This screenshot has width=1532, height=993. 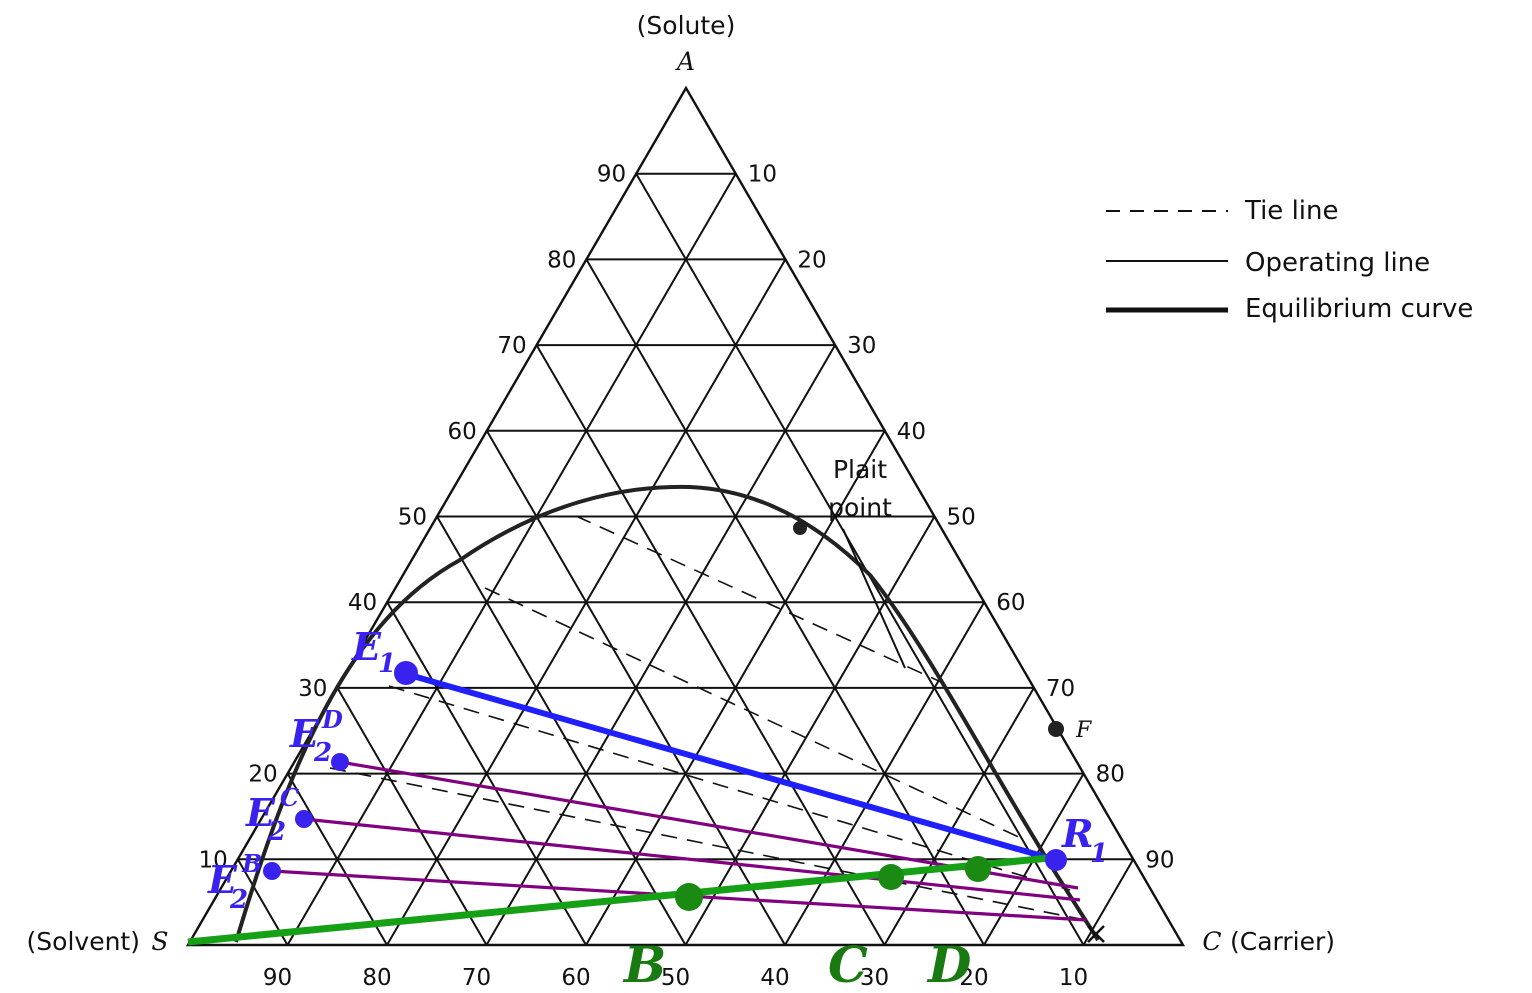 I want to click on left-vertex-letter: S, so click(x=159, y=941).